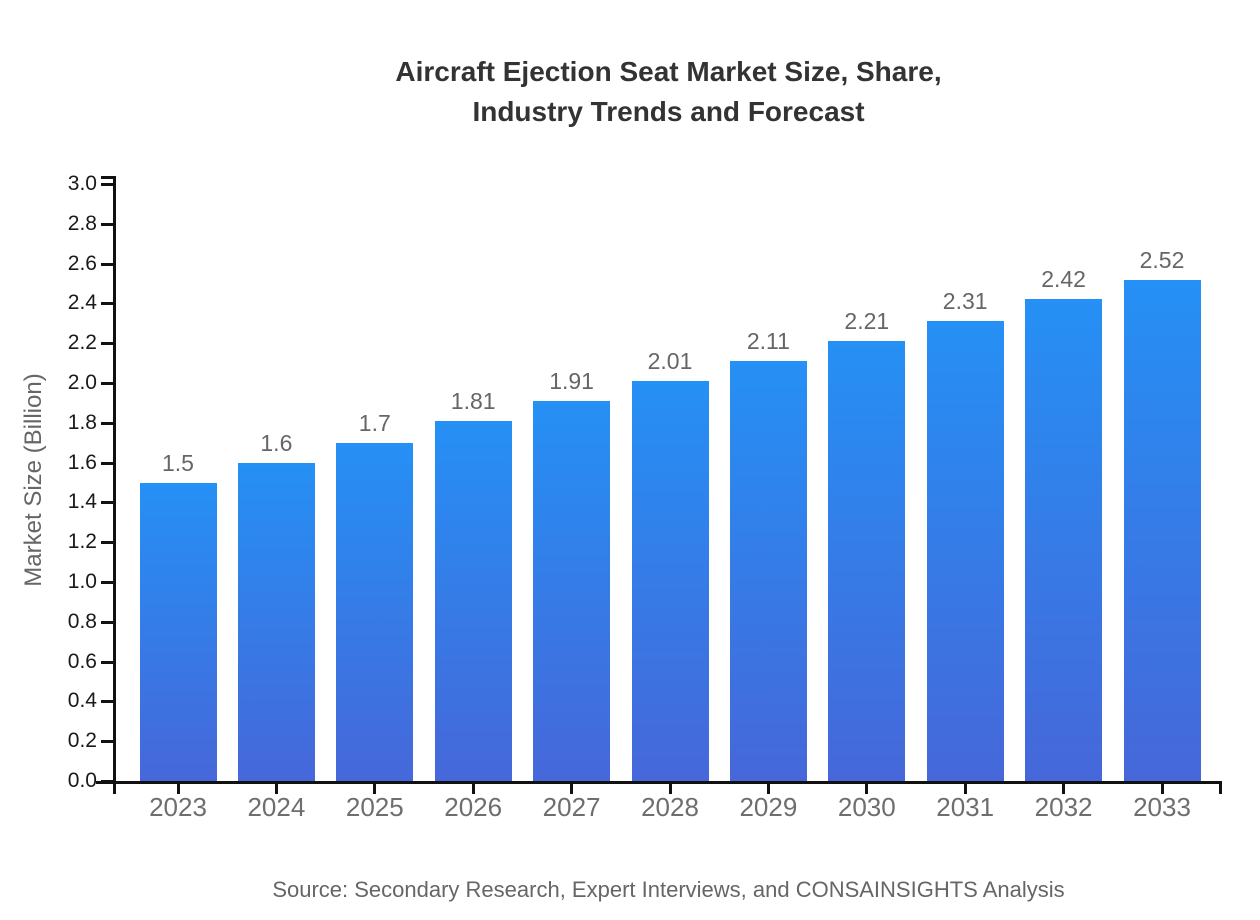  Describe the element at coordinates (82, 223) in the screenshot. I see `y-axis-tick-label: 2.8` at that location.